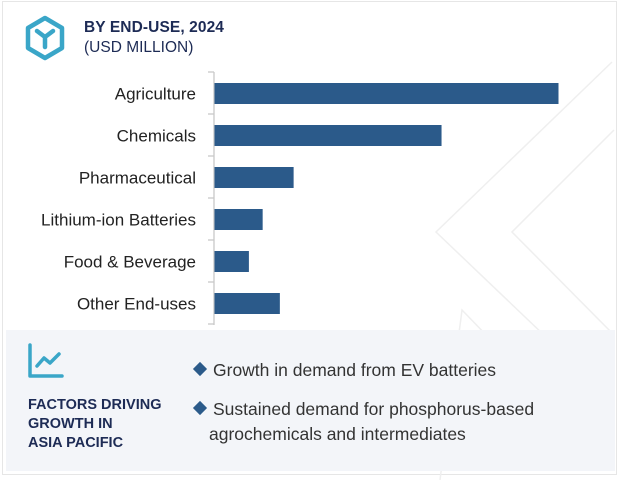 This screenshot has width=622, height=480. I want to click on factors-title-line: GROWTH IN, so click(70, 424).